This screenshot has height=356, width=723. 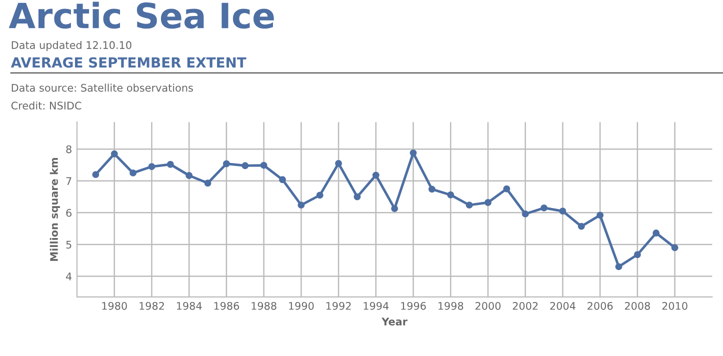 I want to click on text: Credit: NSIDC, so click(x=46, y=105).